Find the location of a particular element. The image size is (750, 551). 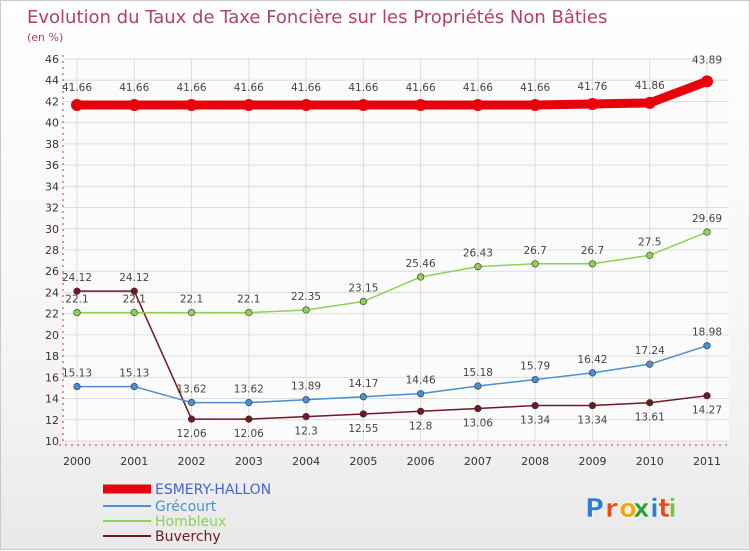

data-label: 18.98 is located at coordinates (707, 333).